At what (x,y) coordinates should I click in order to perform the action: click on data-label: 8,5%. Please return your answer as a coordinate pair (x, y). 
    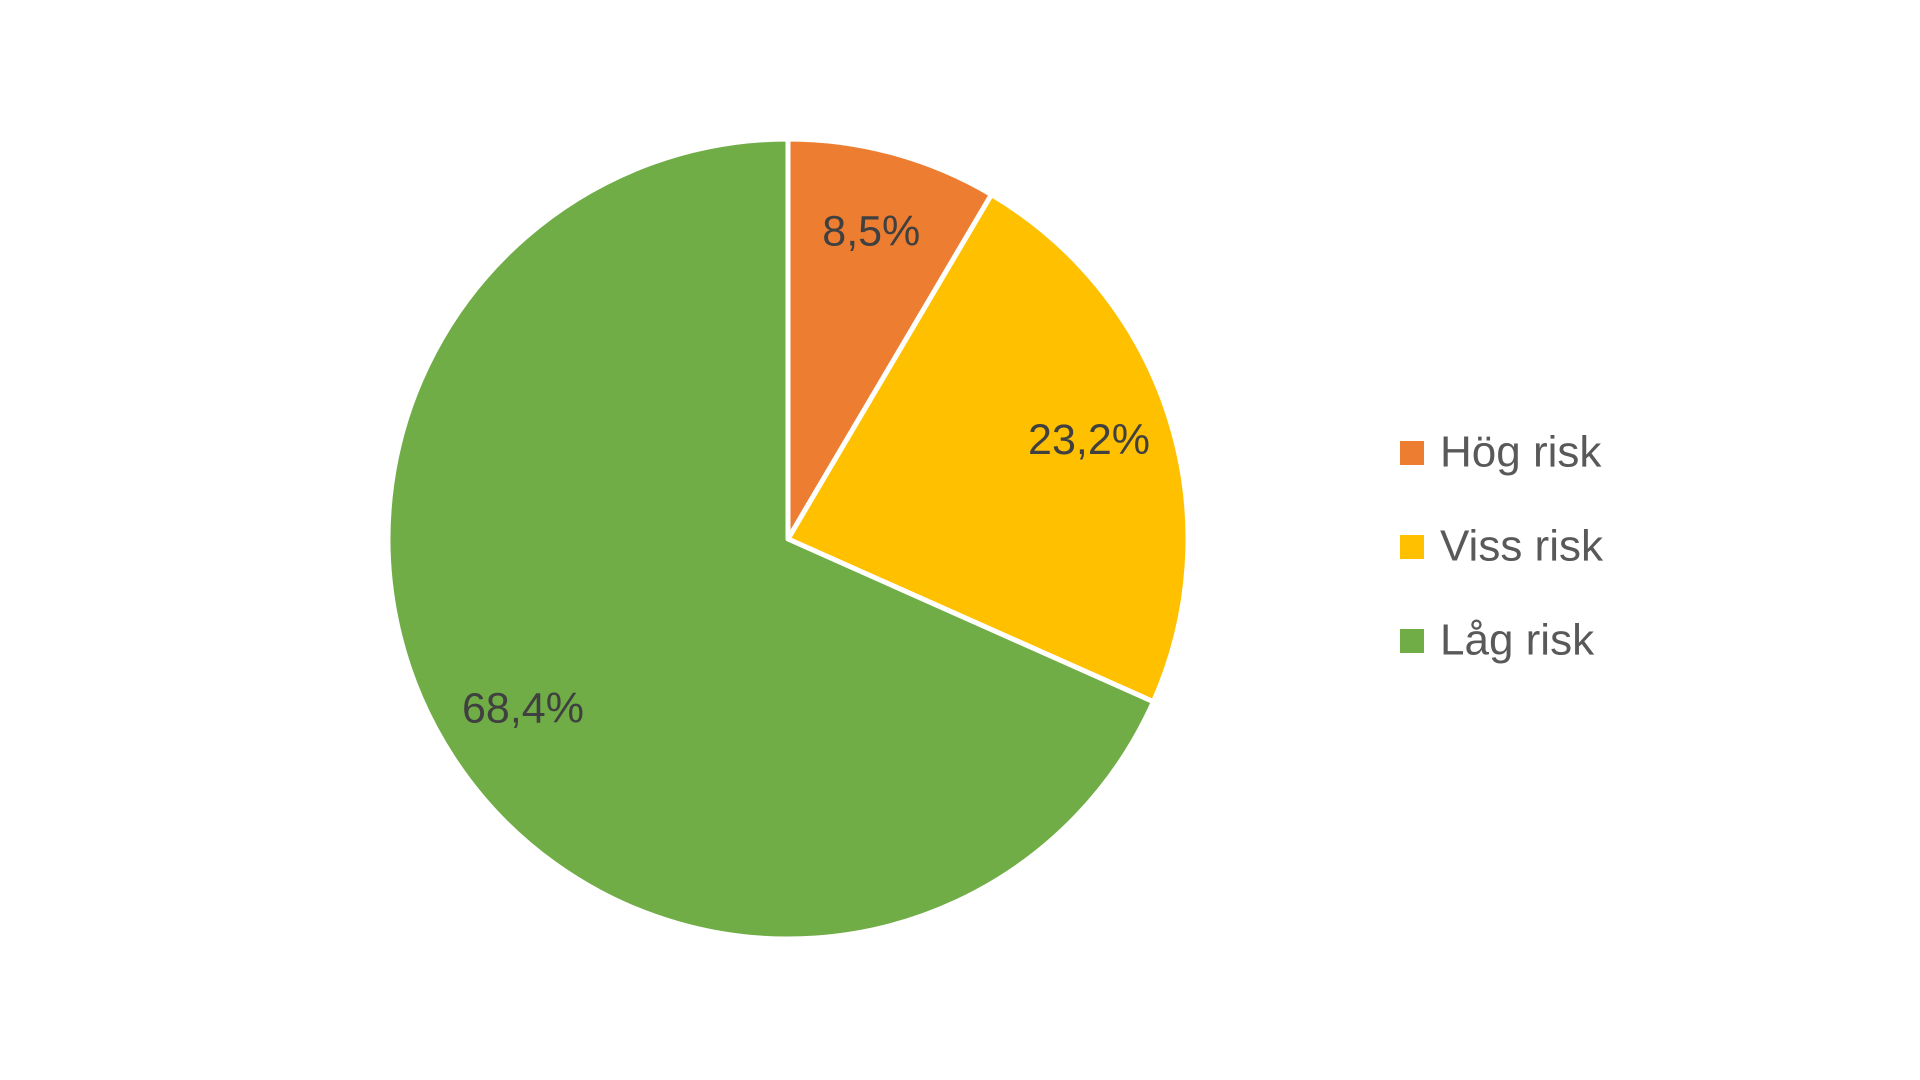
    Looking at the image, I should click on (871, 232).